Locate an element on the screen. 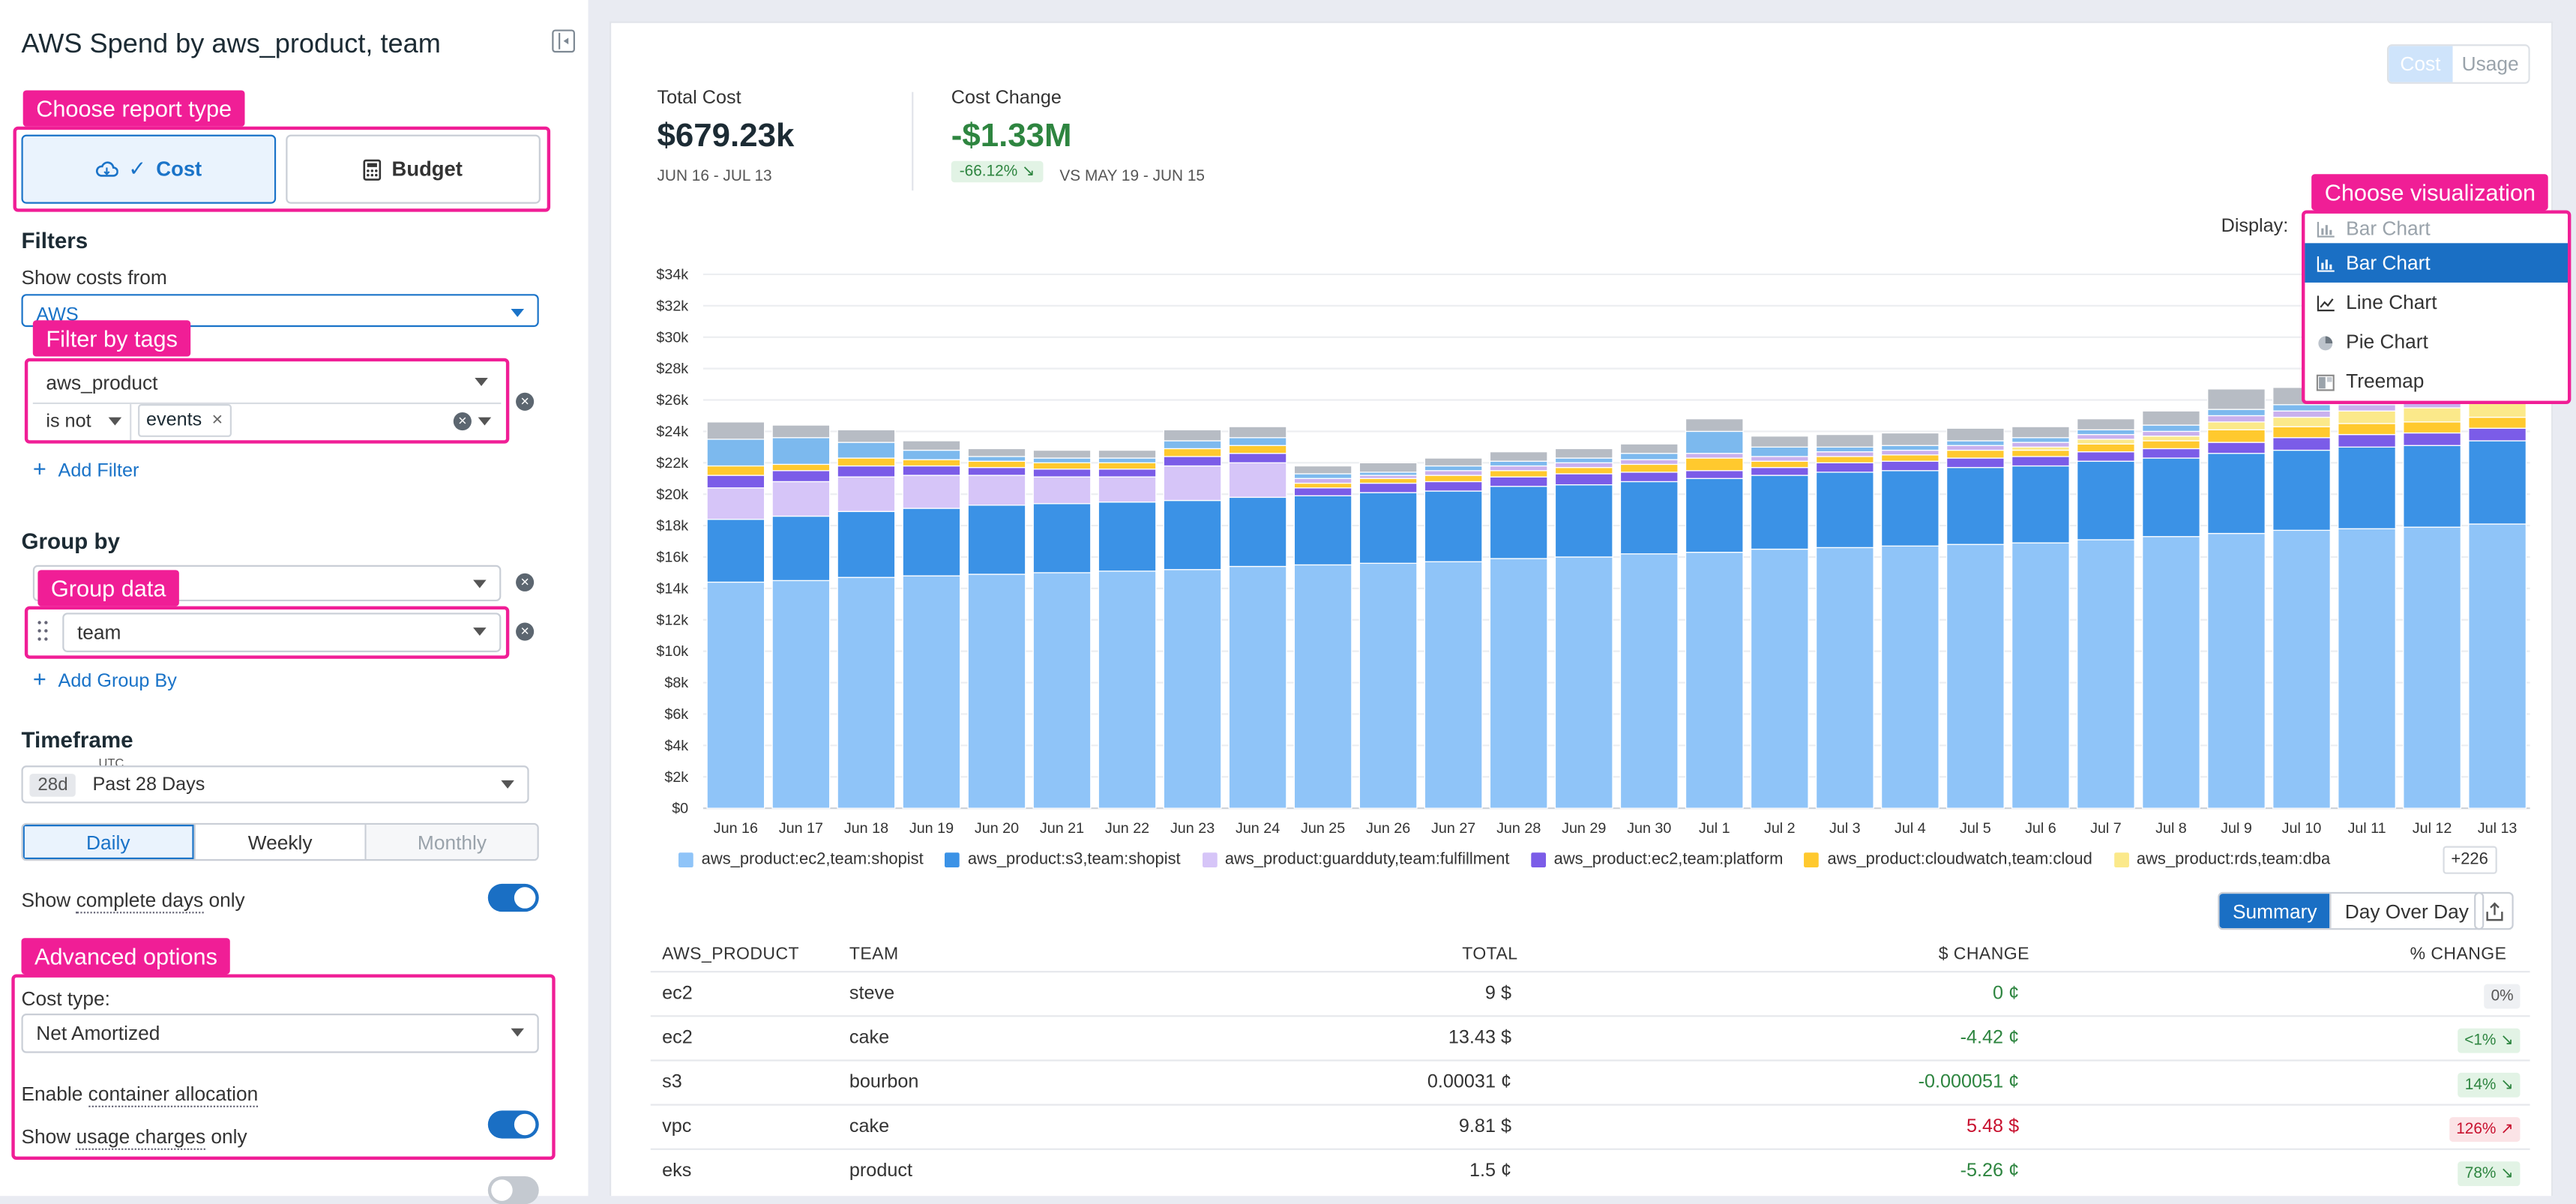 Image resolution: width=2576 pixels, height=1204 pixels. container-allocation-toggle is located at coordinates (513, 1124).